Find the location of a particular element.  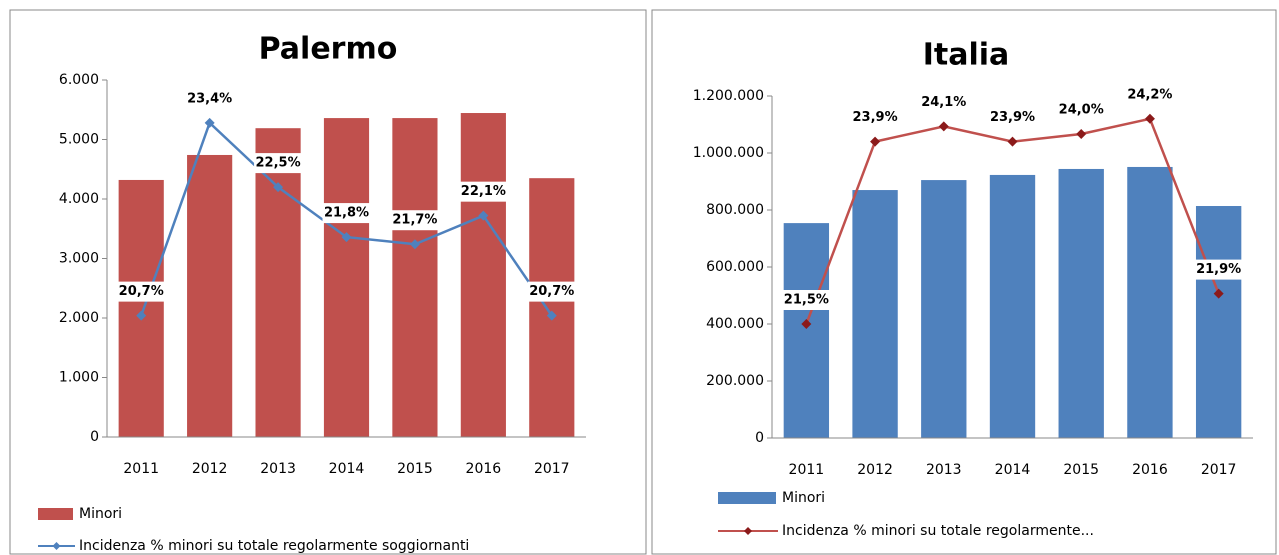

value-label: 22,1% is located at coordinates (483, 191).